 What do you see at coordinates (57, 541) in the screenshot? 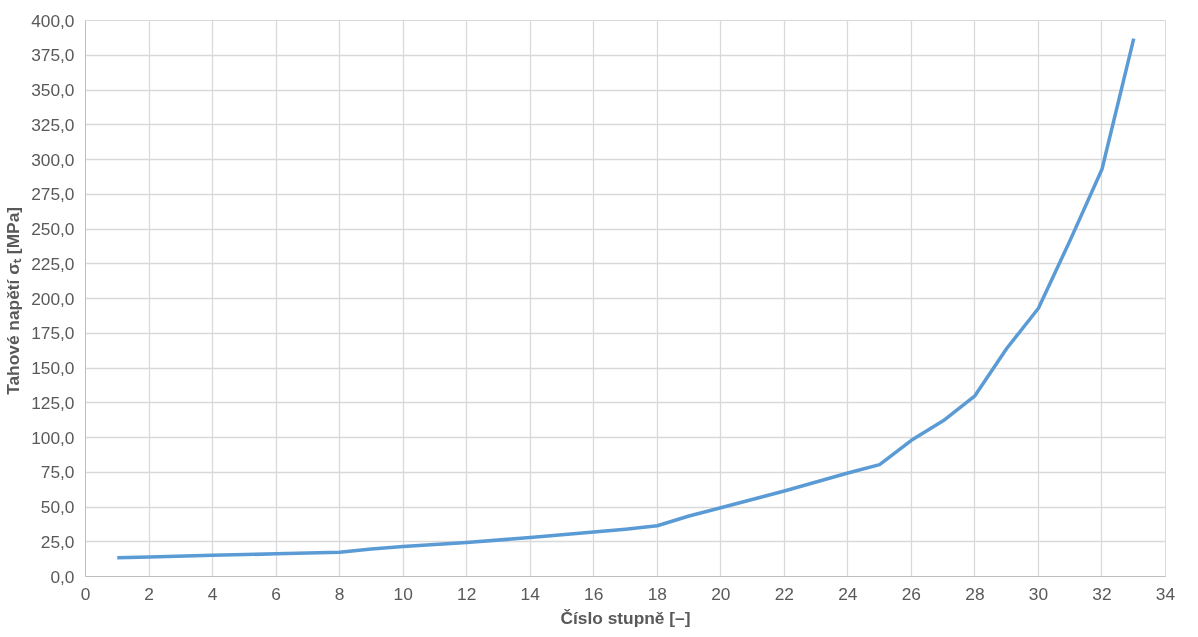
I see `y-tick-label: 25,0` at bounding box center [57, 541].